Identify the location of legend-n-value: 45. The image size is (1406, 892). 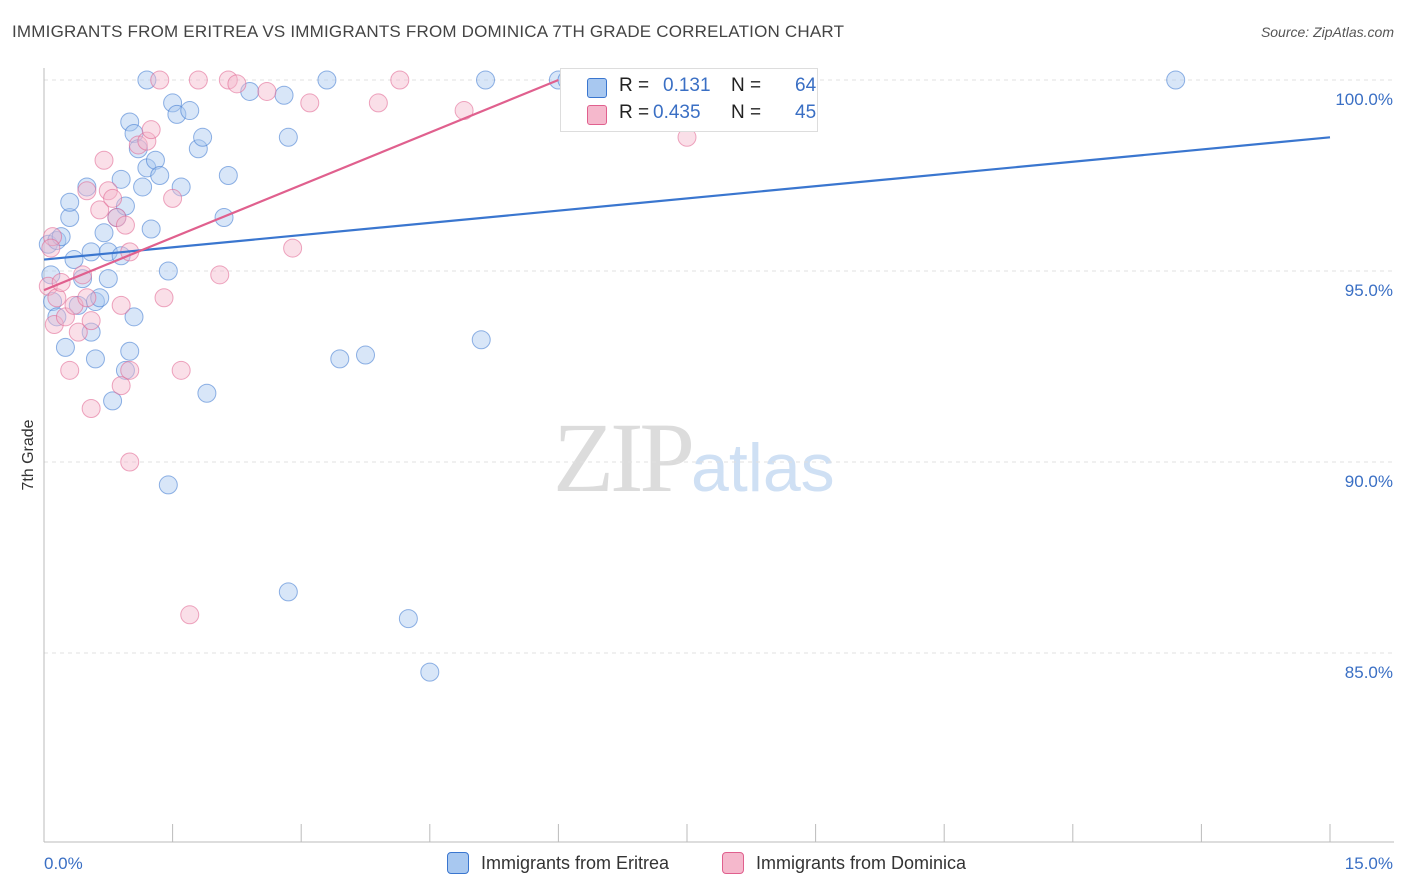
(806, 112).